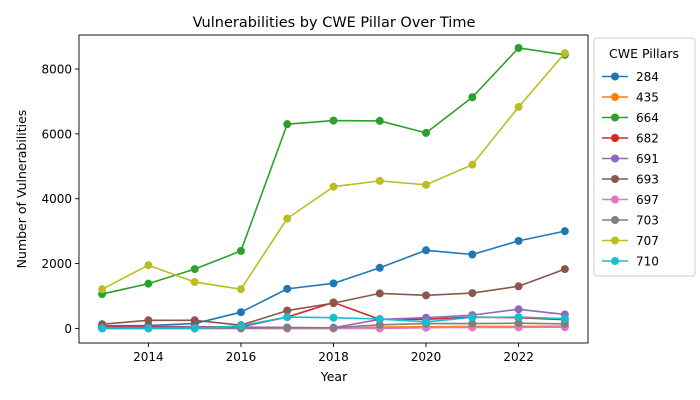 This screenshot has height=400, width=700. What do you see at coordinates (630, 159) in the screenshot?
I see `legend-item-691: 691` at bounding box center [630, 159].